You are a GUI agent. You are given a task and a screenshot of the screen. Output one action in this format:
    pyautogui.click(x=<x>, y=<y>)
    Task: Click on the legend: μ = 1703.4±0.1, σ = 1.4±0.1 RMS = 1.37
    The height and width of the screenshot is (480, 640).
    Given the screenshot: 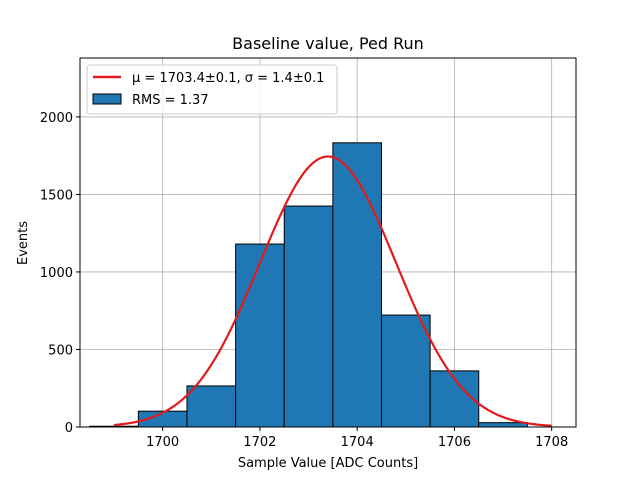 What is the action you would take?
    pyautogui.click(x=212, y=89)
    